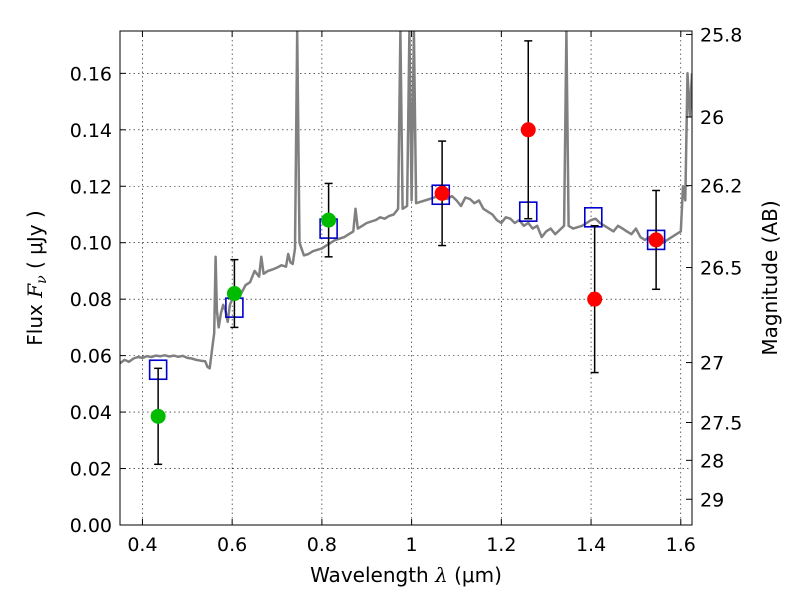 Image resolution: width=800 pixels, height=600 pixels. Describe the element at coordinates (721, 424) in the screenshot. I see `y2-tick-label: 27.5` at that location.